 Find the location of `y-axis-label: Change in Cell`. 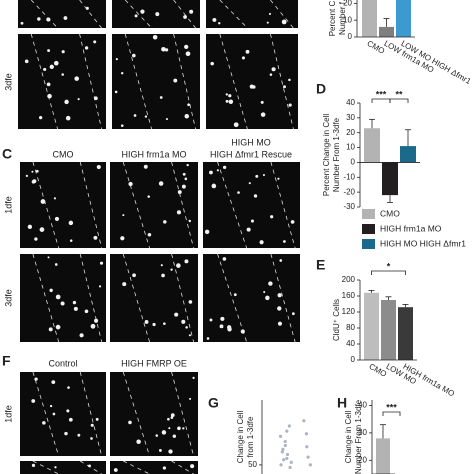

y-axis-label: Change in Cell is located at coordinates (240, 437).